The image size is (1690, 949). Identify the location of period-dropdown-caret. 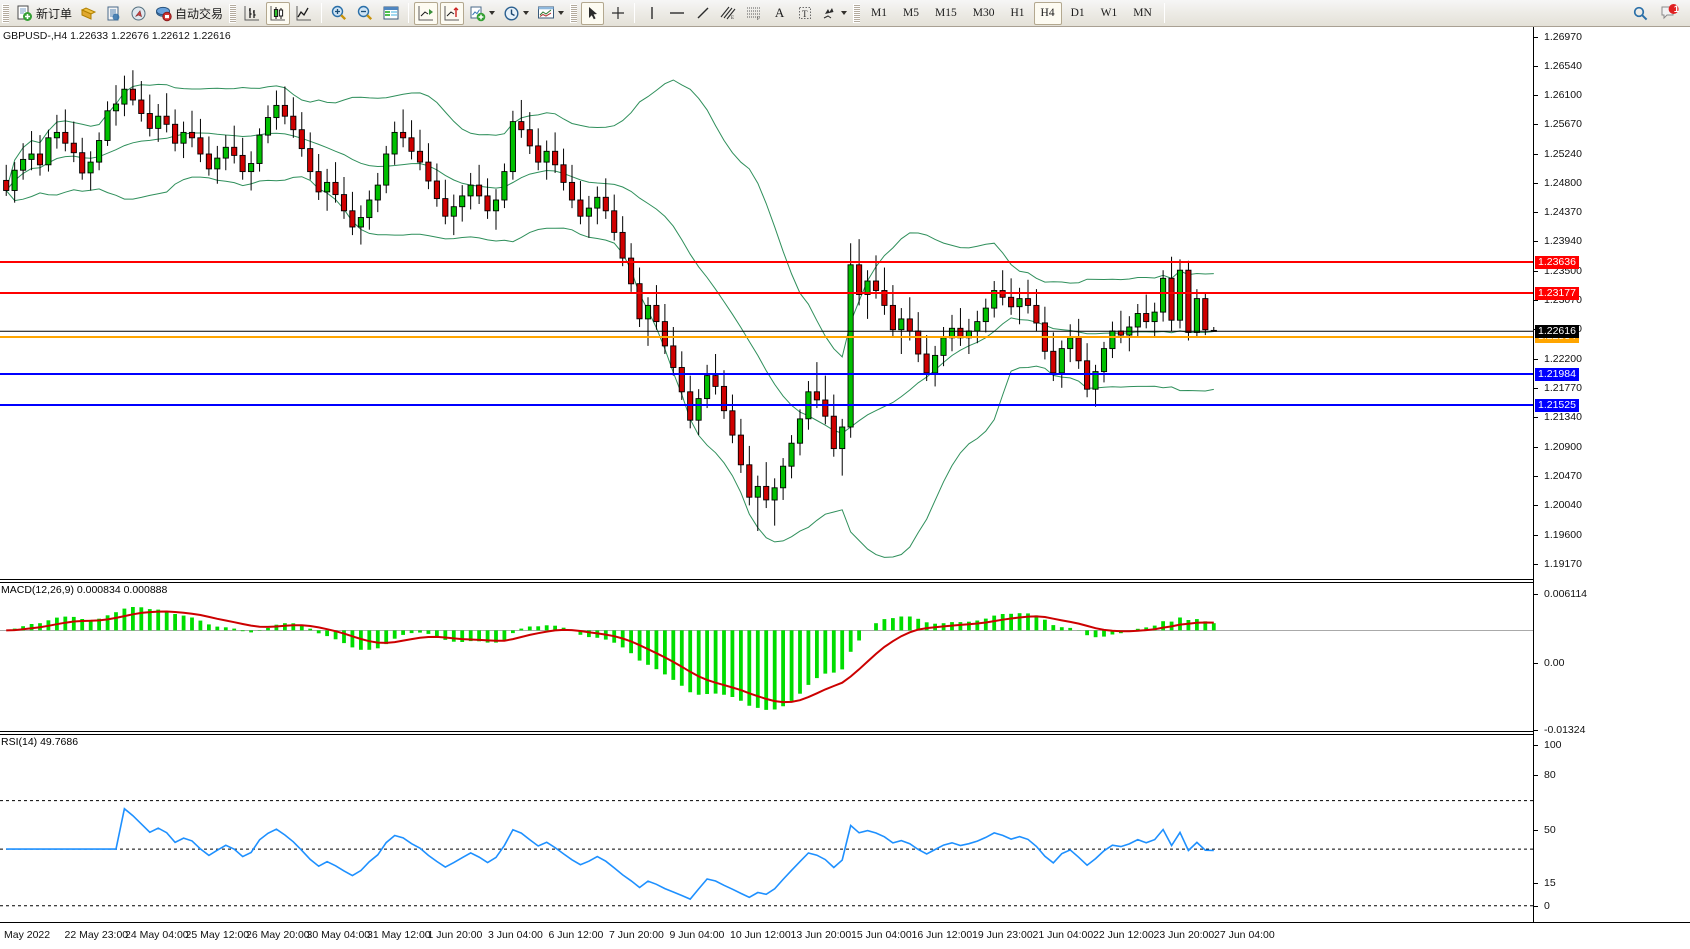
(526, 13).